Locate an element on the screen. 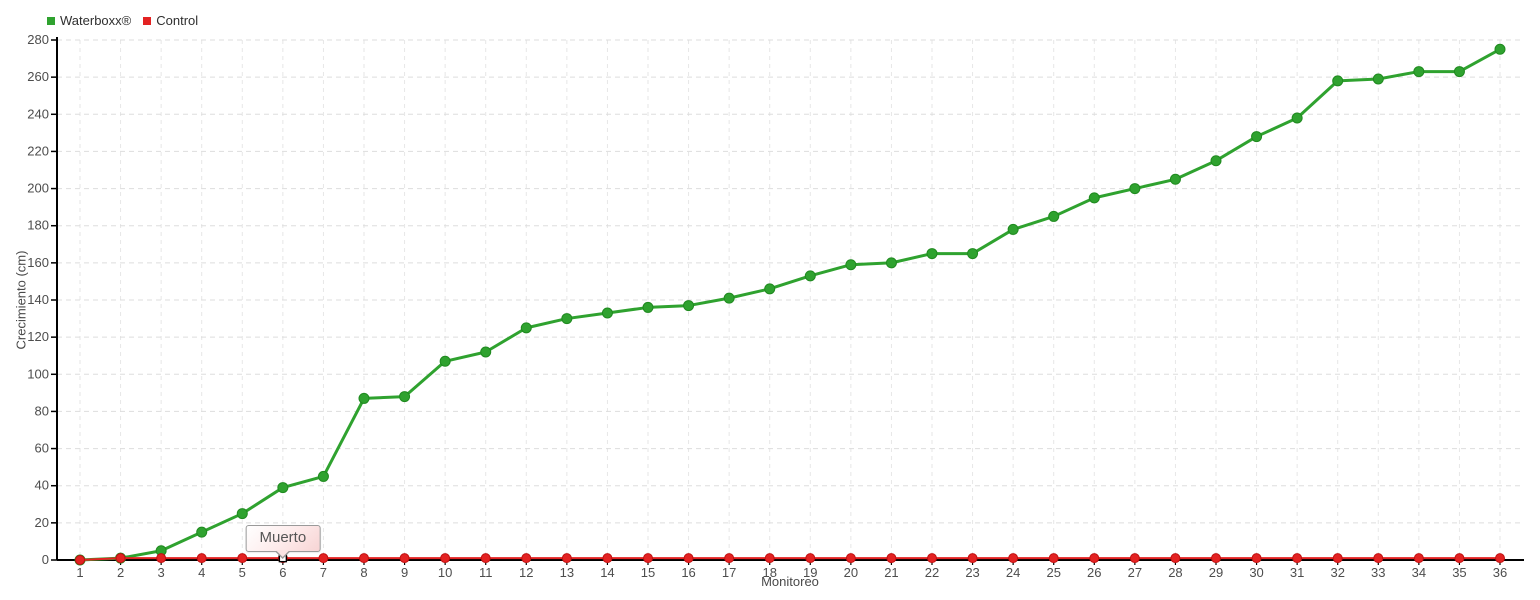 Image resolution: width=1540 pixels, height=600 pixels. x-tick-label: 33 is located at coordinates (1378, 572).